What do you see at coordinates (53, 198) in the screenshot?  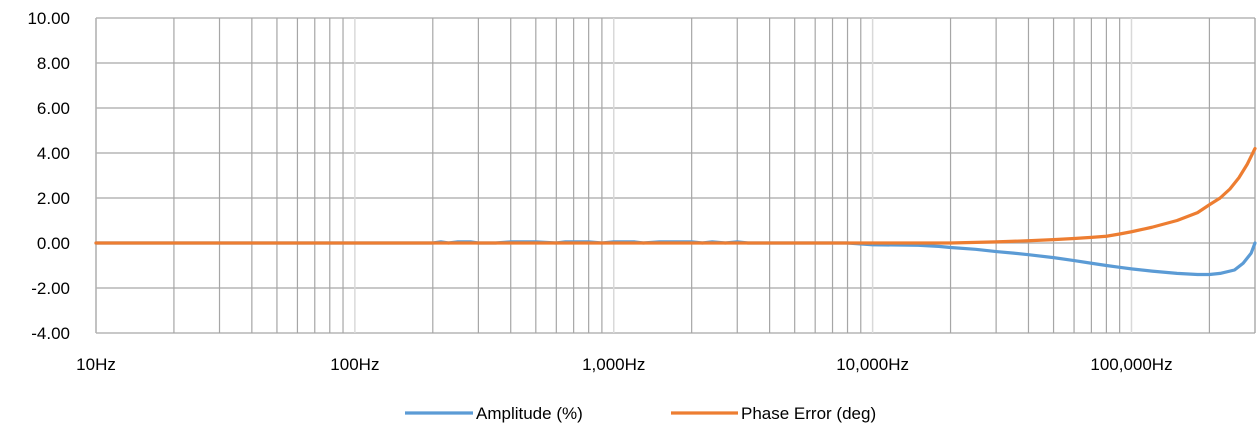 I see `y-tick-label: 2.00` at bounding box center [53, 198].